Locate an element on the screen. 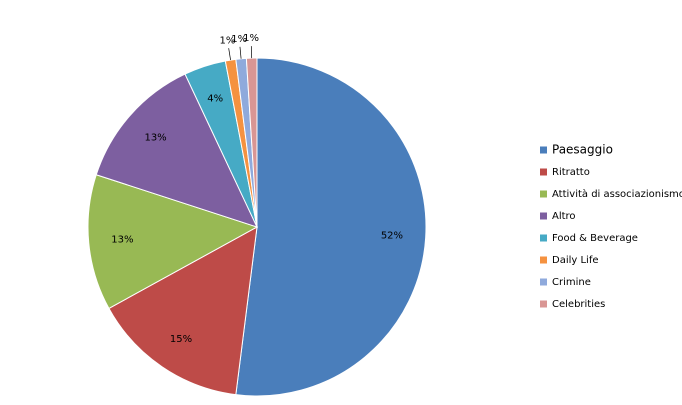  data-label: 15% is located at coordinates (181, 339).